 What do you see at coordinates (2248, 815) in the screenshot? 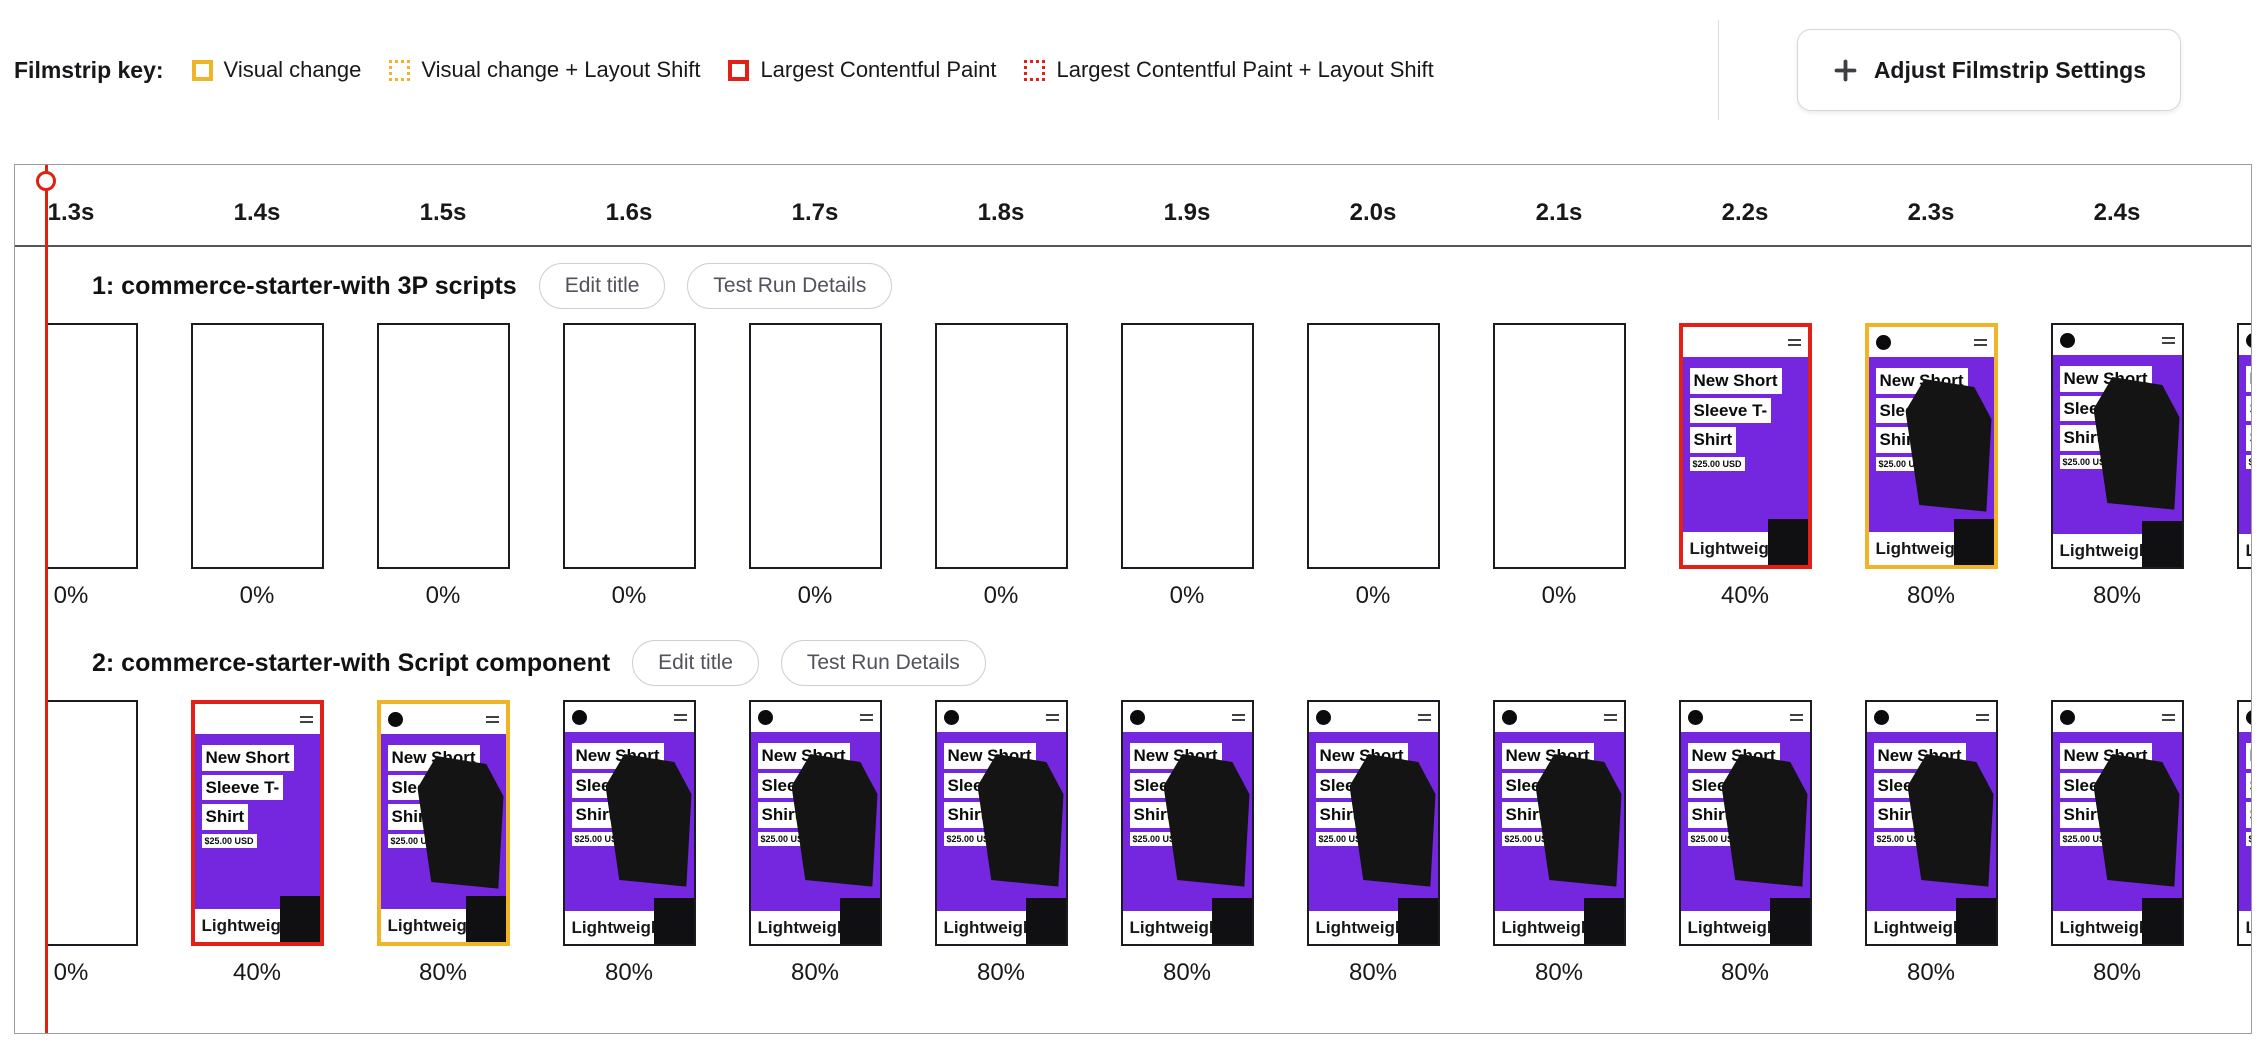
I see `product-title-line: Shirt` at bounding box center [2248, 815].